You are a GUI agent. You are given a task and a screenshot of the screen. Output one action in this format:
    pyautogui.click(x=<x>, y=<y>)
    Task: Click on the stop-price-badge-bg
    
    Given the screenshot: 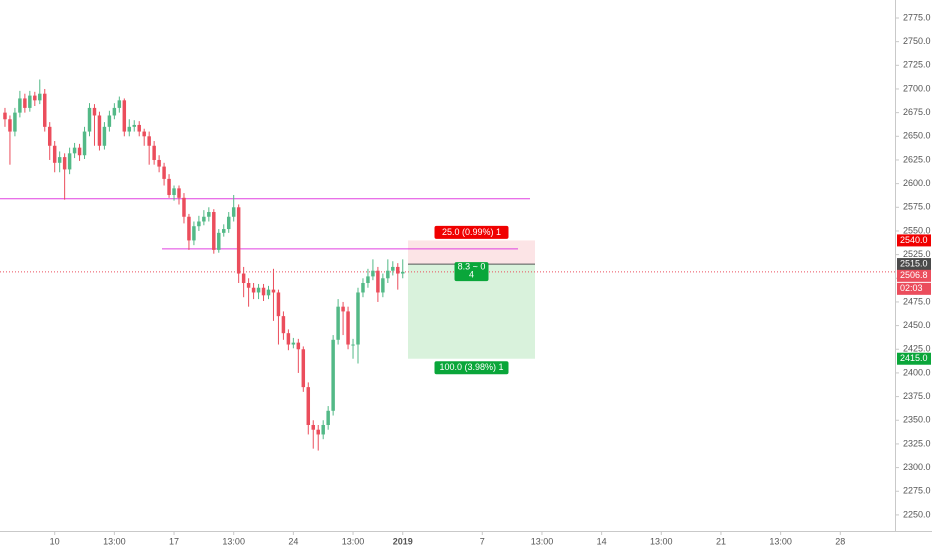 What is the action you would take?
    pyautogui.click(x=914, y=240)
    